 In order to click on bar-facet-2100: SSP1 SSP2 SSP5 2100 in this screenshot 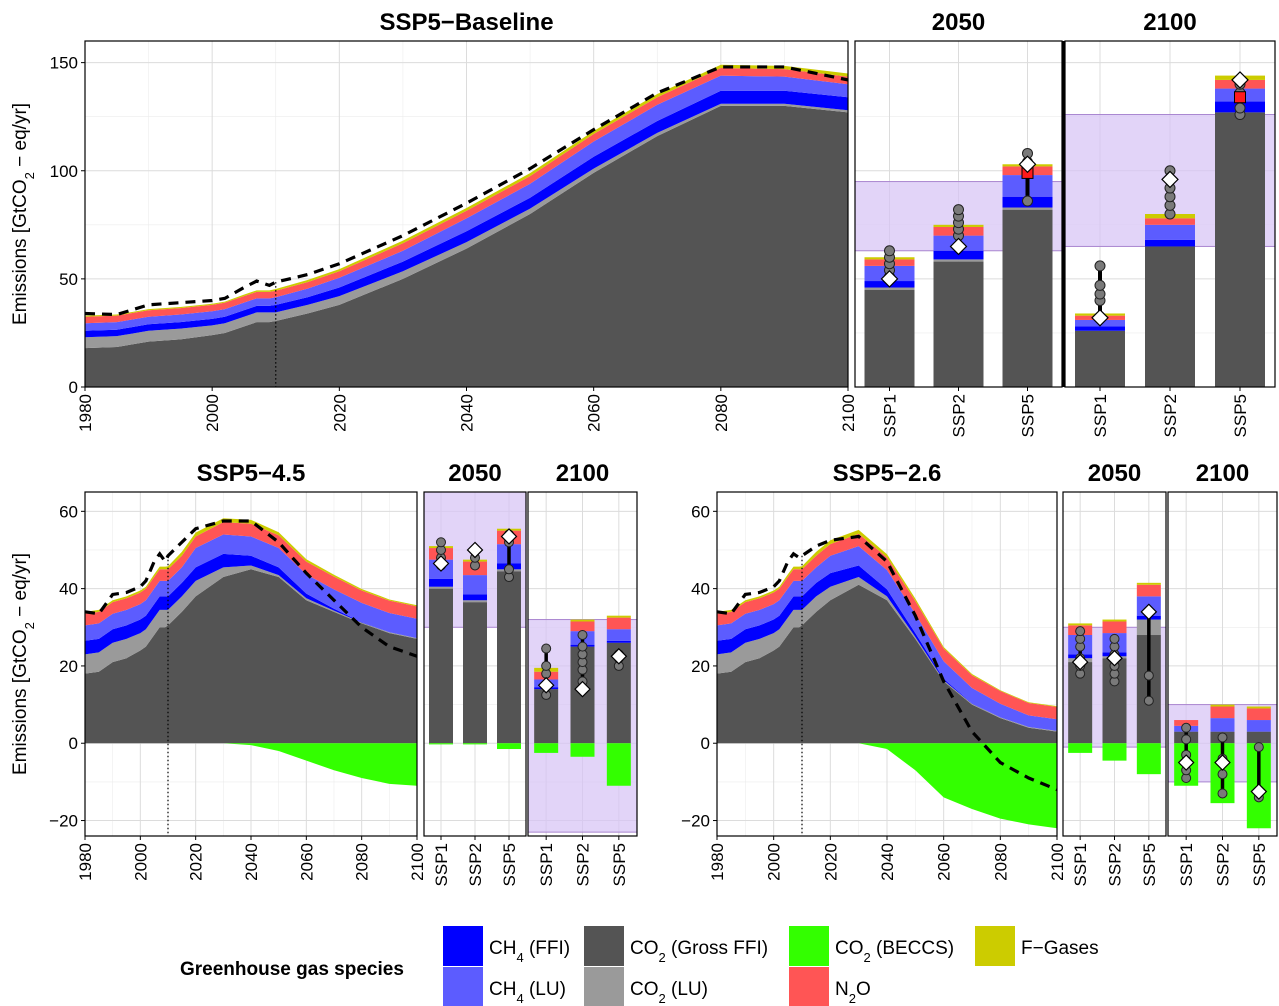, I will do `click(582, 673)`.